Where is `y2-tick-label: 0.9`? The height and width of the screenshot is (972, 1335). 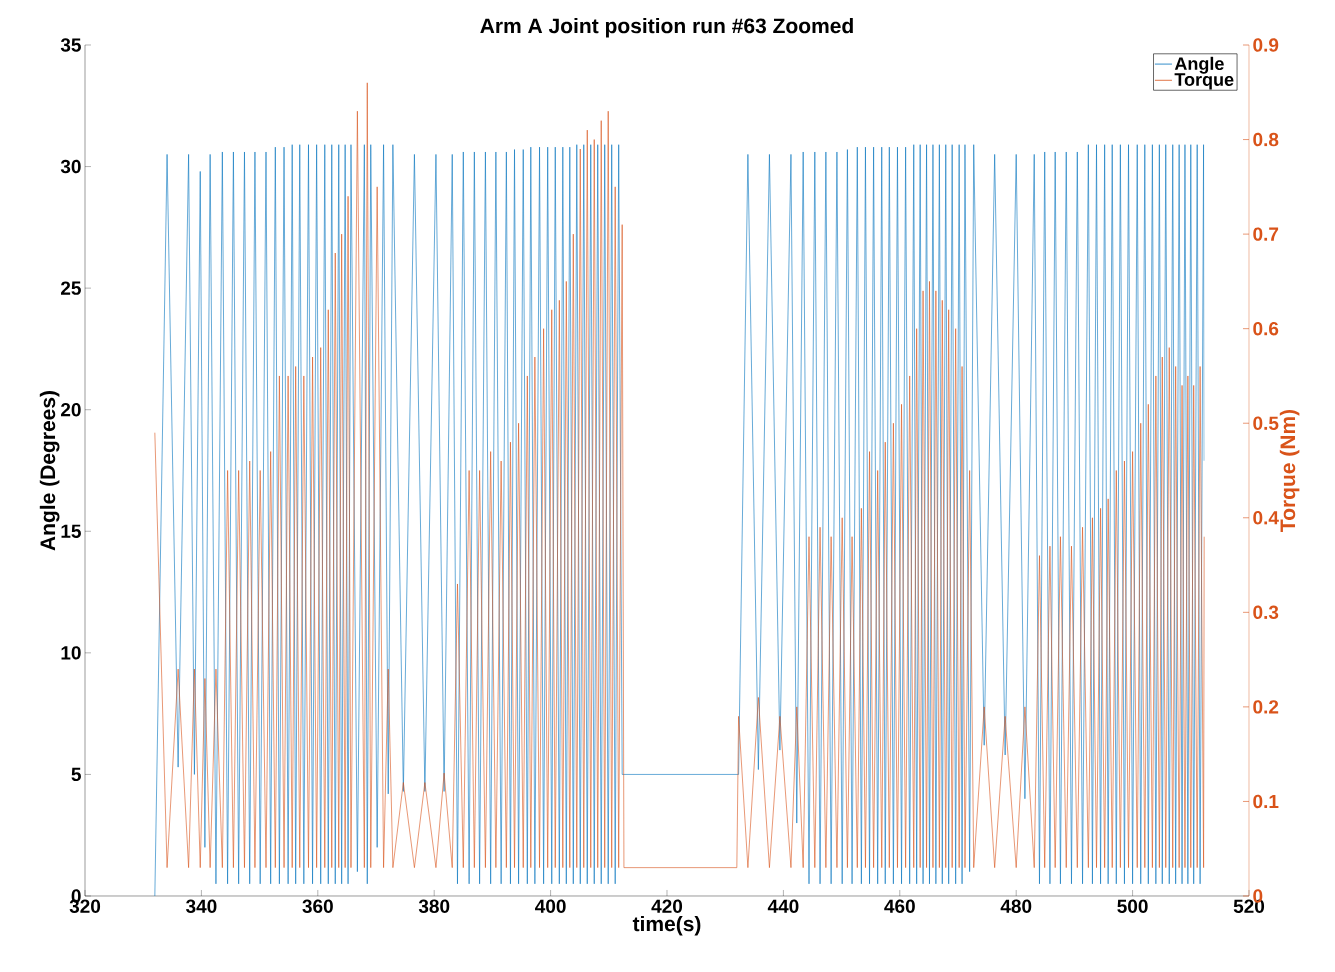 y2-tick-label: 0.9 is located at coordinates (1266, 45).